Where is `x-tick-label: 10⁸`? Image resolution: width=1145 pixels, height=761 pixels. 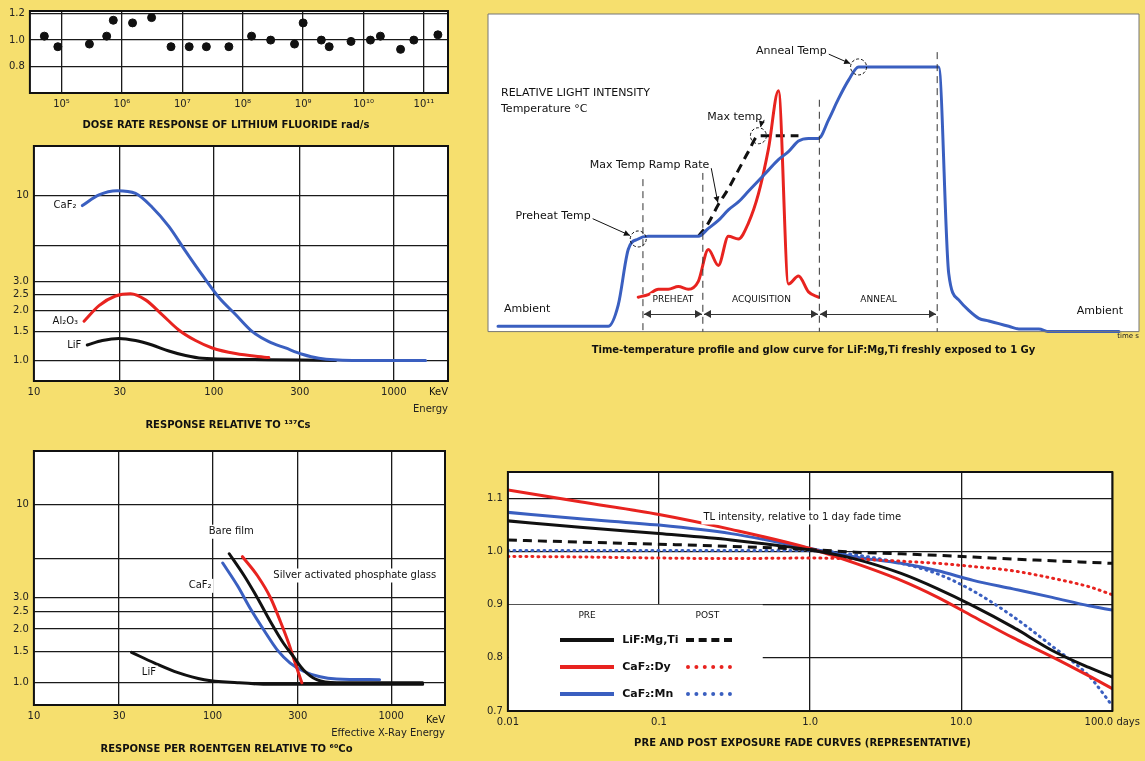 x-tick-label: 10⁸ is located at coordinates (243, 103).